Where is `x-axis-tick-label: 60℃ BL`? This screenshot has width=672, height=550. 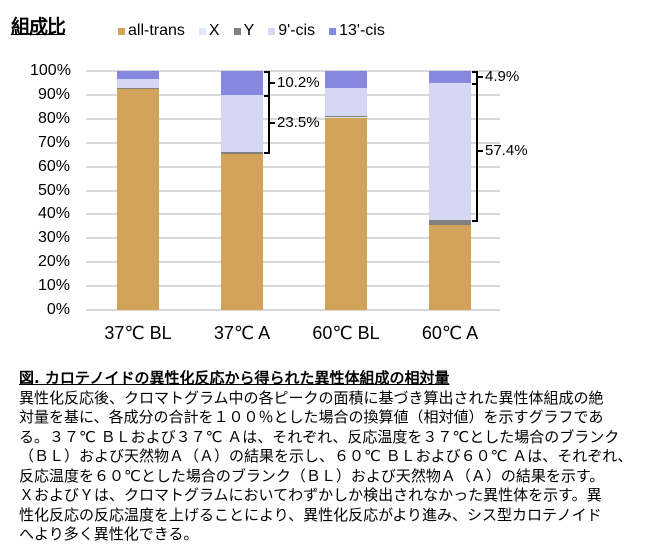 x-axis-tick-label: 60℃ BL is located at coordinates (346, 333).